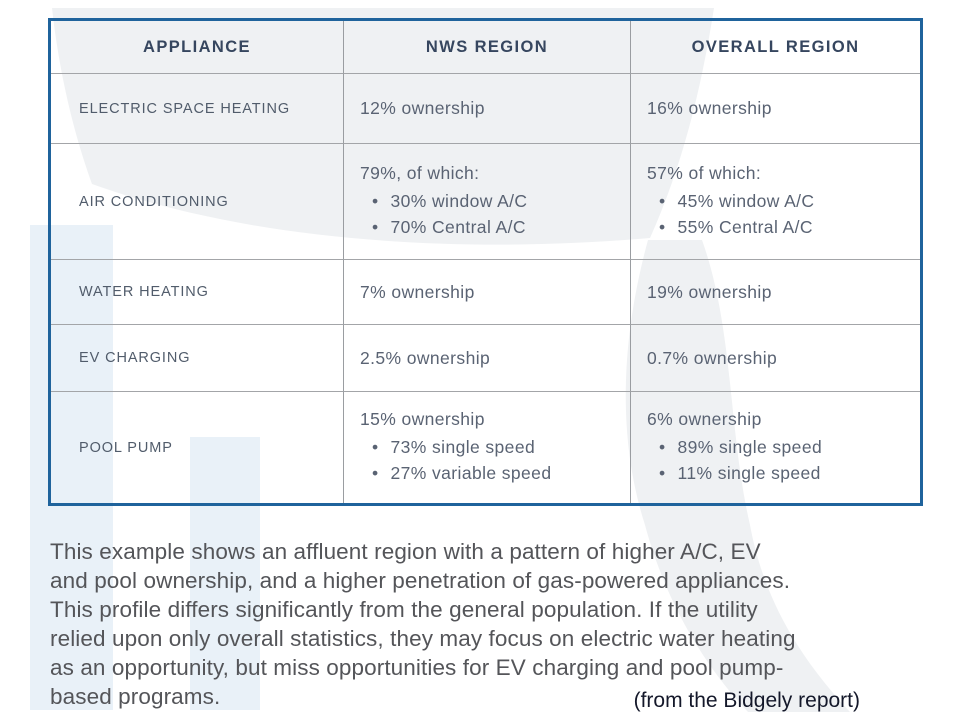 This screenshot has width=960, height=720. Describe the element at coordinates (789, 473) in the screenshot. I see `bullet-item: 11% single speed` at that location.